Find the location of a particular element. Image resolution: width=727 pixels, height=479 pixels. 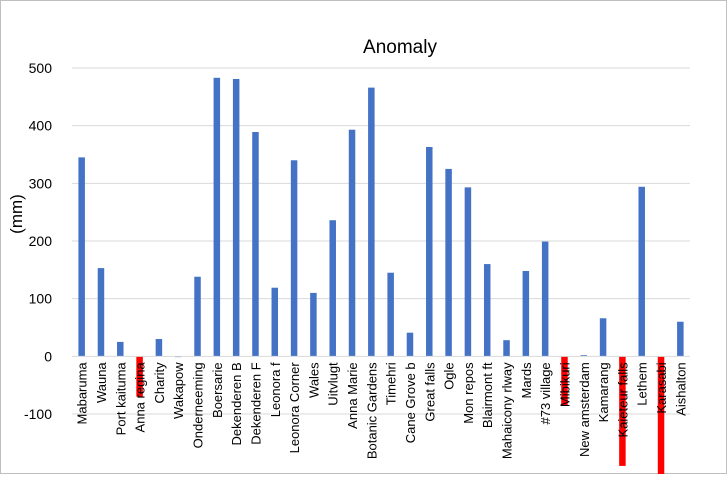

x-category-label: Mibikuri is located at coordinates (564, 384).